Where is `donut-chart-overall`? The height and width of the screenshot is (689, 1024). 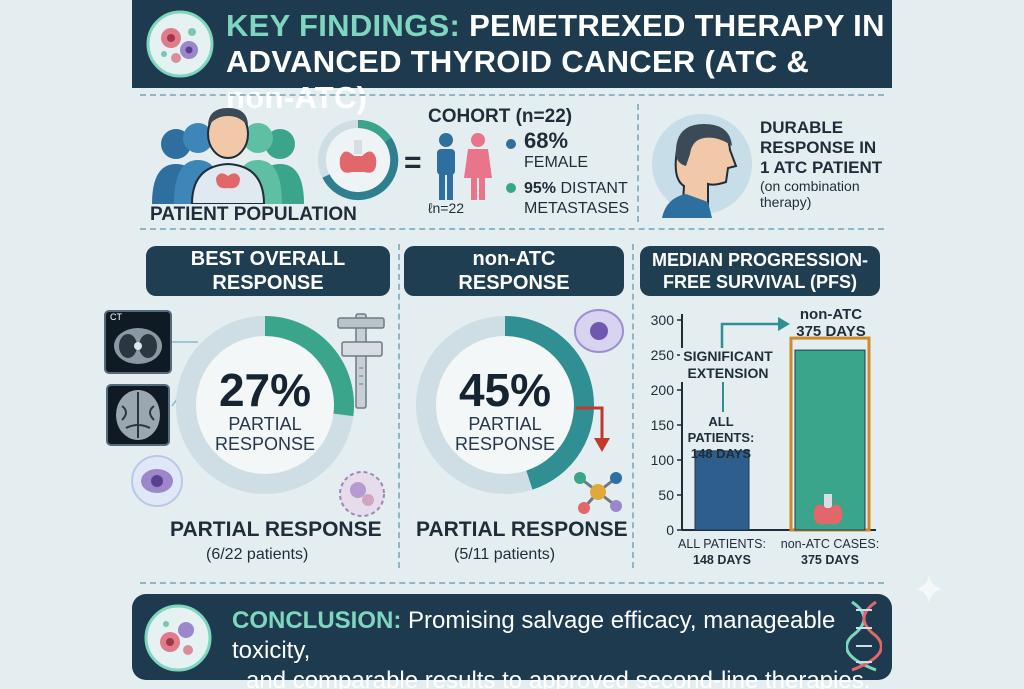 donut-chart-overall is located at coordinates (265, 405).